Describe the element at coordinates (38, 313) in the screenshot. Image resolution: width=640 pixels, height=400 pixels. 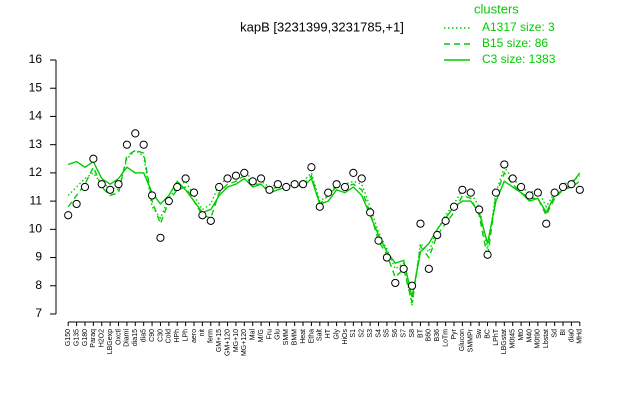
I see `y-tick-label: 7` at that location.